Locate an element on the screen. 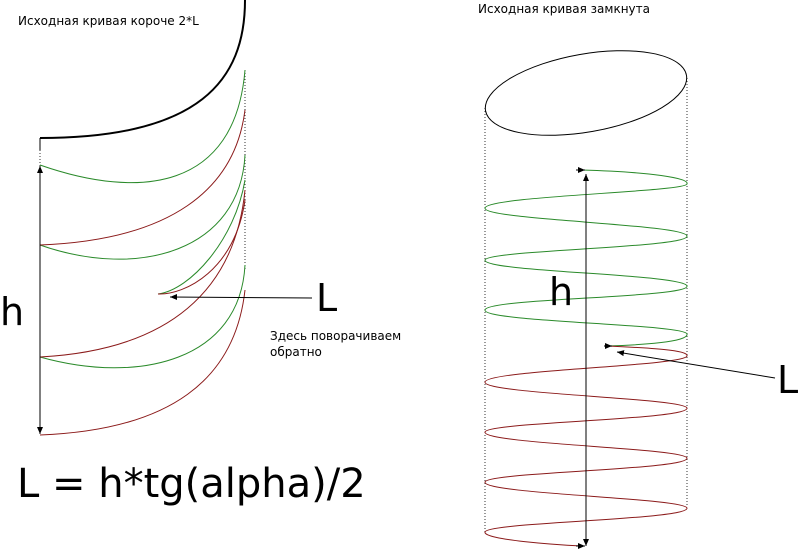  turn-back-note: Здесь поворачиваем обратно is located at coordinates (355, 344).